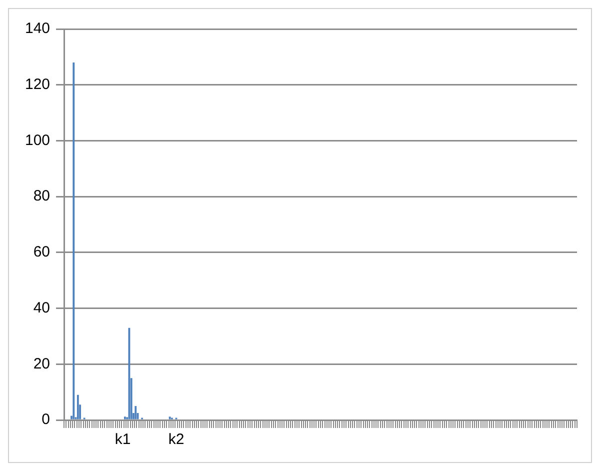  Describe the element at coordinates (41, 363) in the screenshot. I see `y-tick-label: 20` at that location.